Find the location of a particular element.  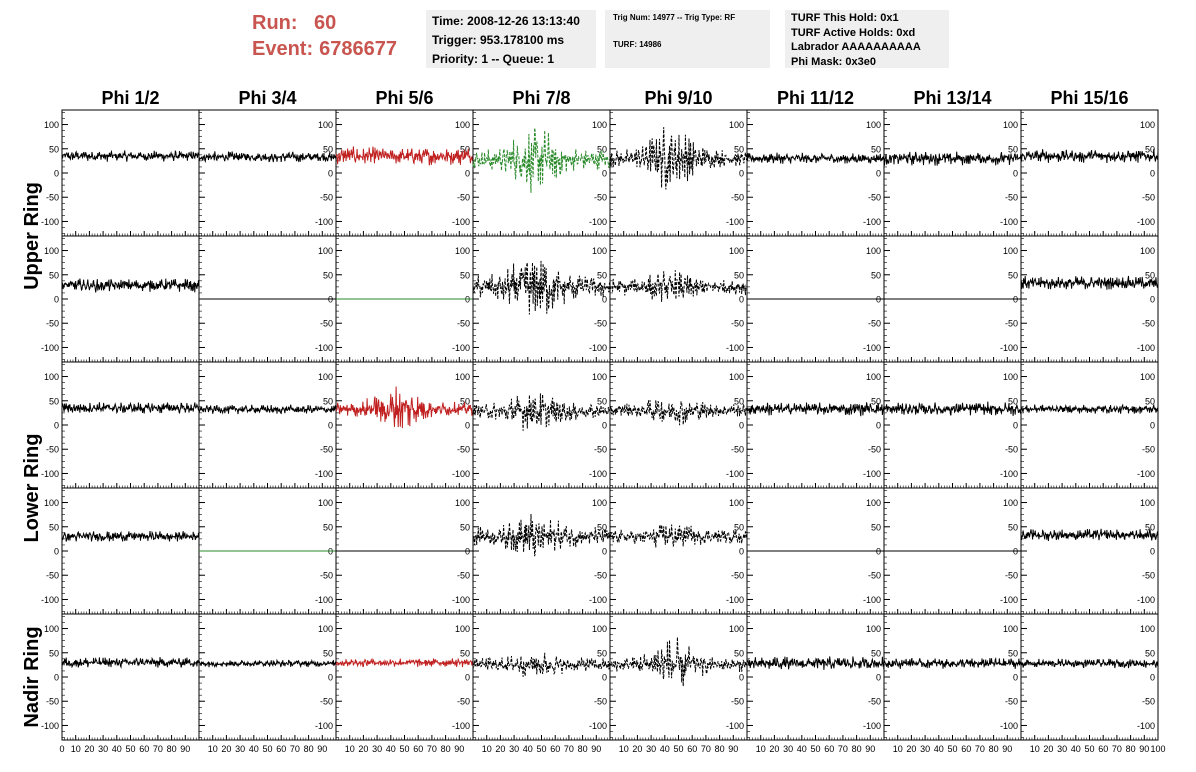

column-header: Phi 9/10 is located at coordinates (678, 98).